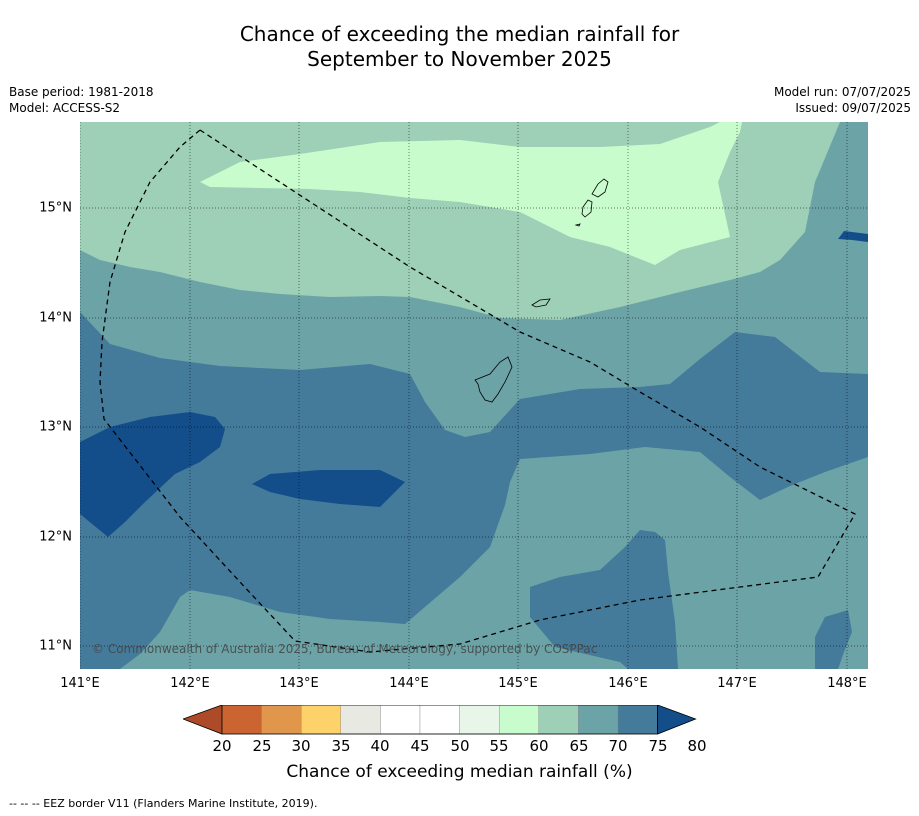  I want to click on model-run: Model run: 07/07/2025, so click(842, 92).